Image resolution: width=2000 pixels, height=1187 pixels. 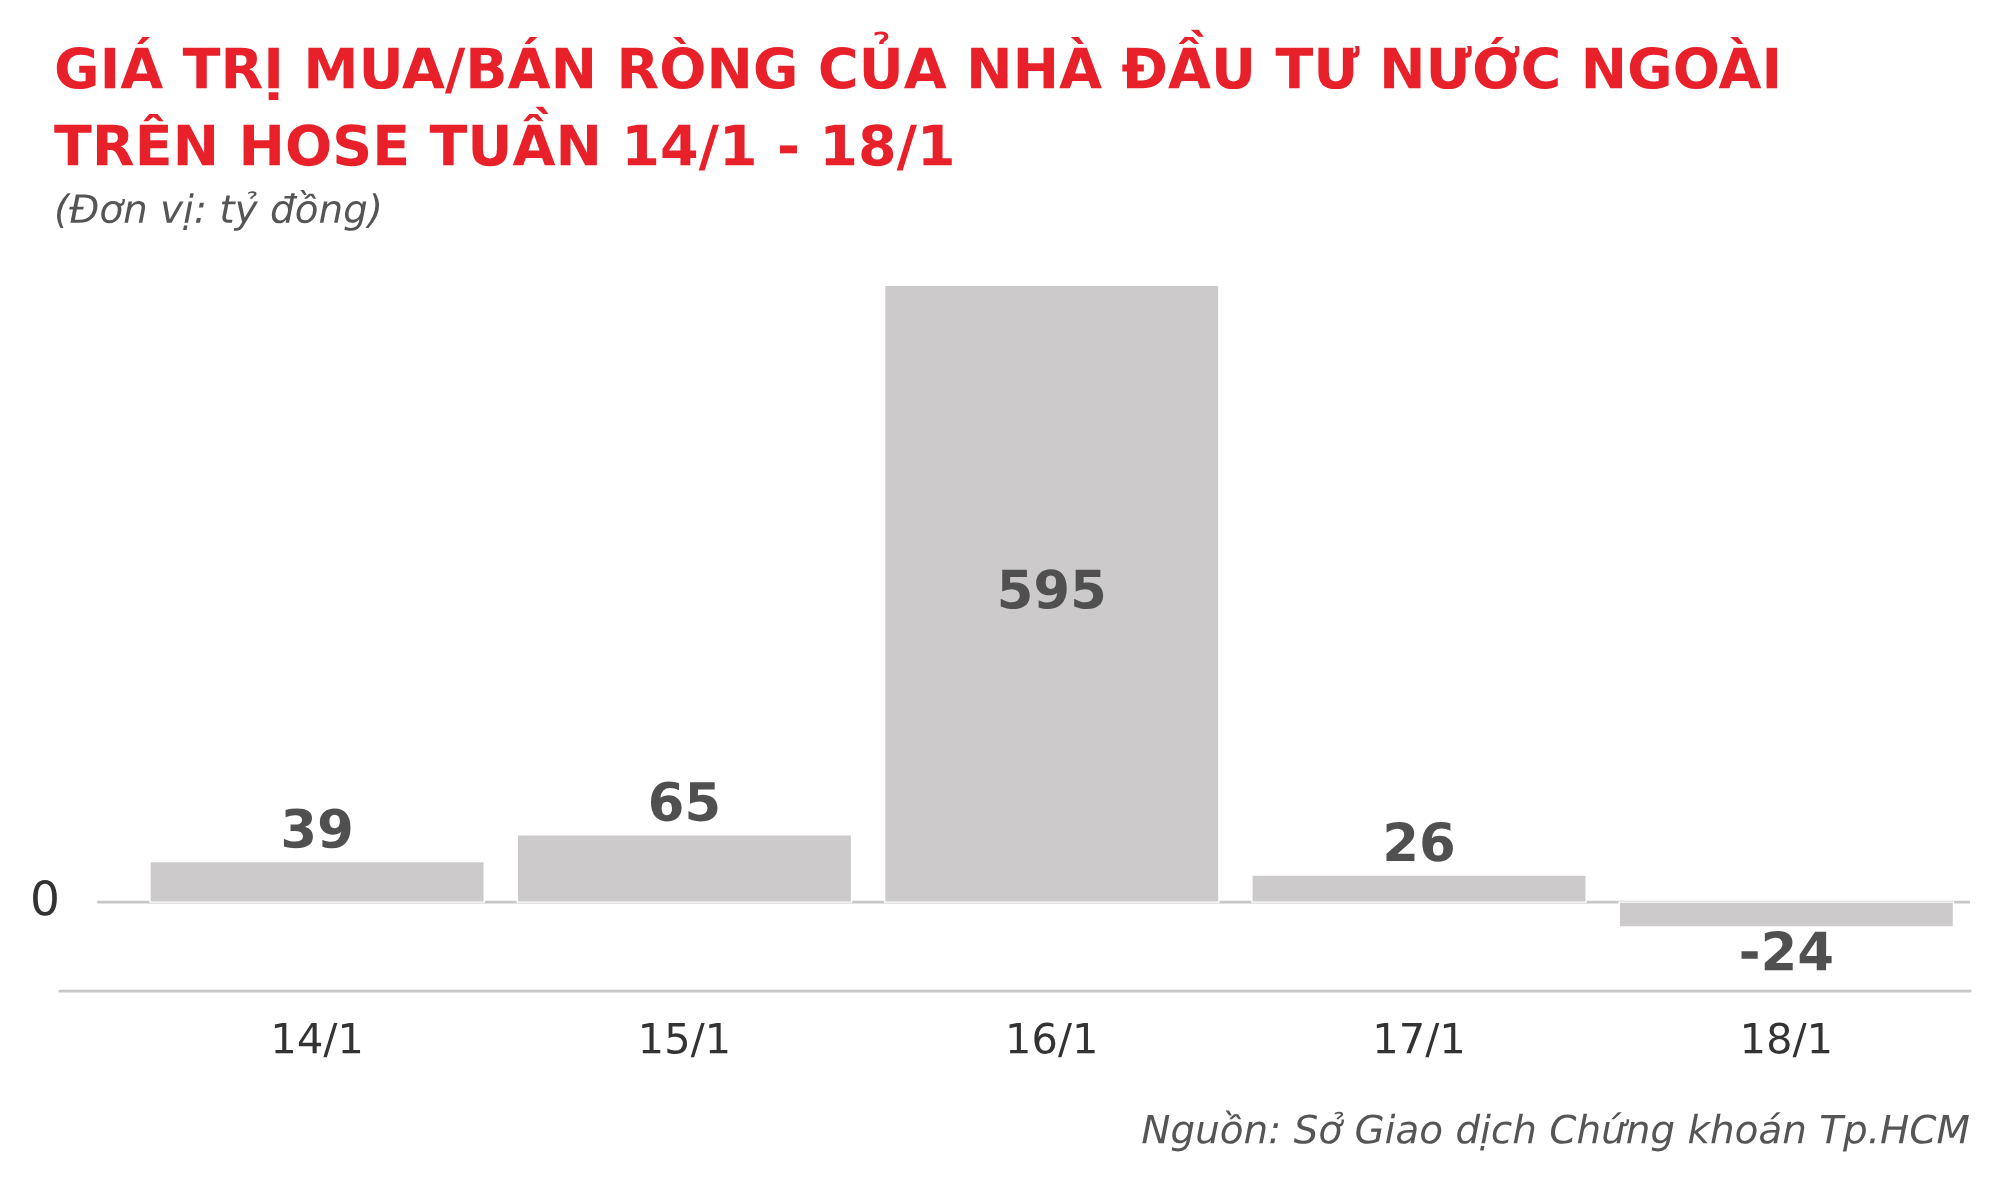 What do you see at coordinates (684, 801) in the screenshot?
I see `data-label: 65` at bounding box center [684, 801].